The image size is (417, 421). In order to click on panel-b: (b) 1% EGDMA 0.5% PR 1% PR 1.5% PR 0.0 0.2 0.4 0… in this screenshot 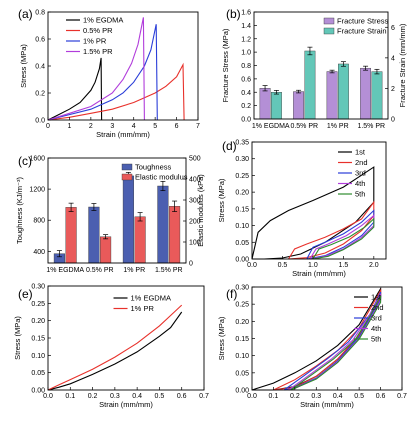, I will do `click(314, 68)`.